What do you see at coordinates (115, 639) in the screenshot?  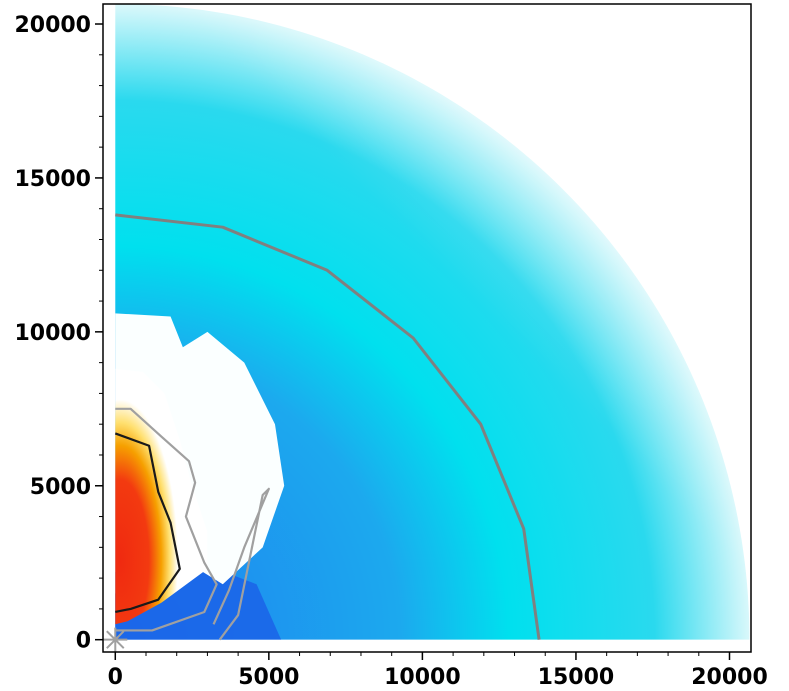 I see `origin-marker` at bounding box center [115, 639].